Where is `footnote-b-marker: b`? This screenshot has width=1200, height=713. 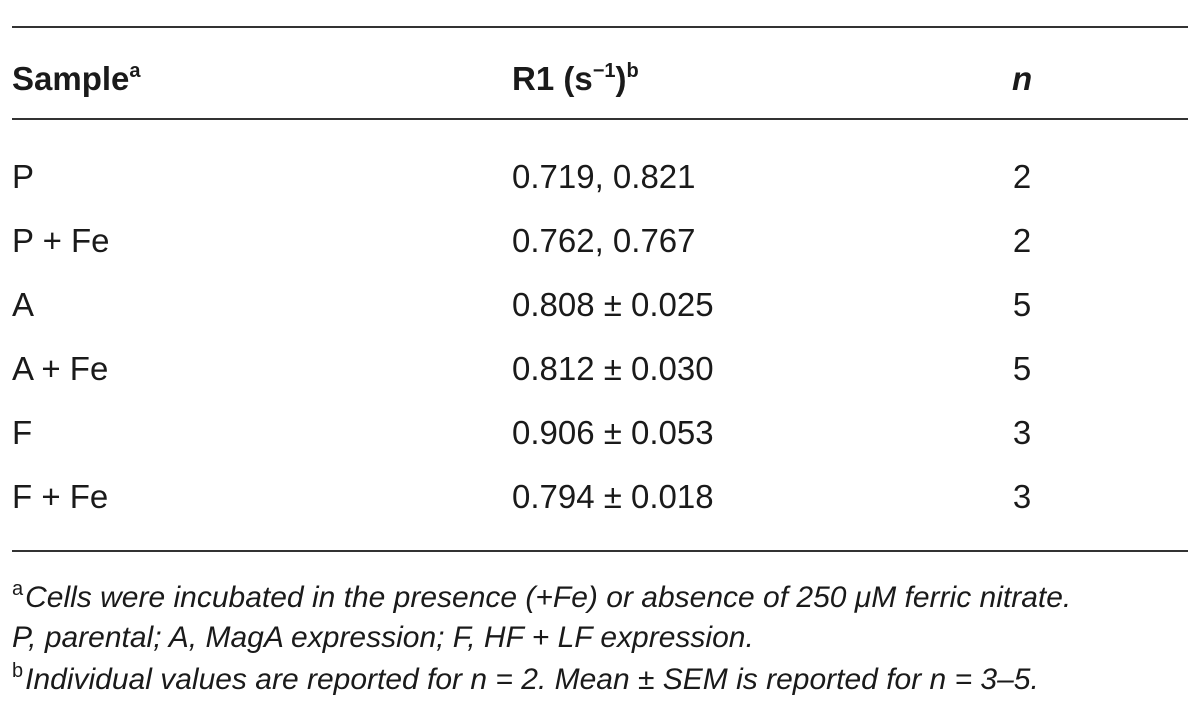 footnote-b-marker: b is located at coordinates (18, 671).